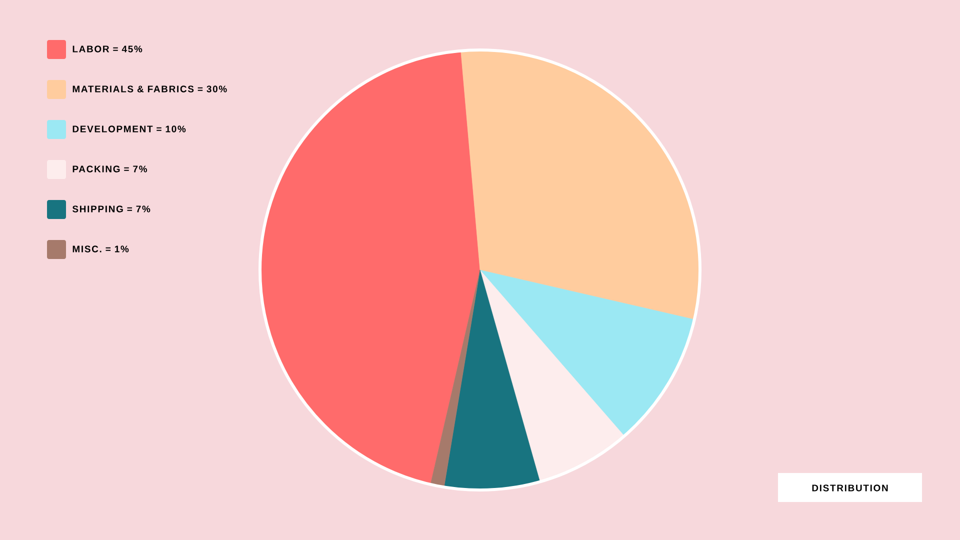 The width and height of the screenshot is (960, 540). I want to click on legend-label: MISC. = 1%, so click(100, 249).